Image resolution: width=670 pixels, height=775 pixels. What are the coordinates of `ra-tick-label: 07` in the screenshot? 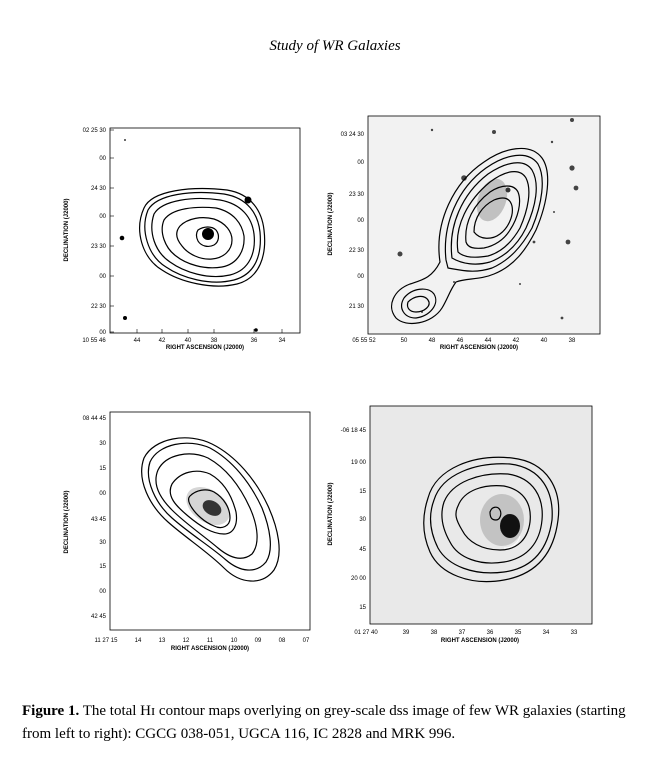 It's located at (306, 641).